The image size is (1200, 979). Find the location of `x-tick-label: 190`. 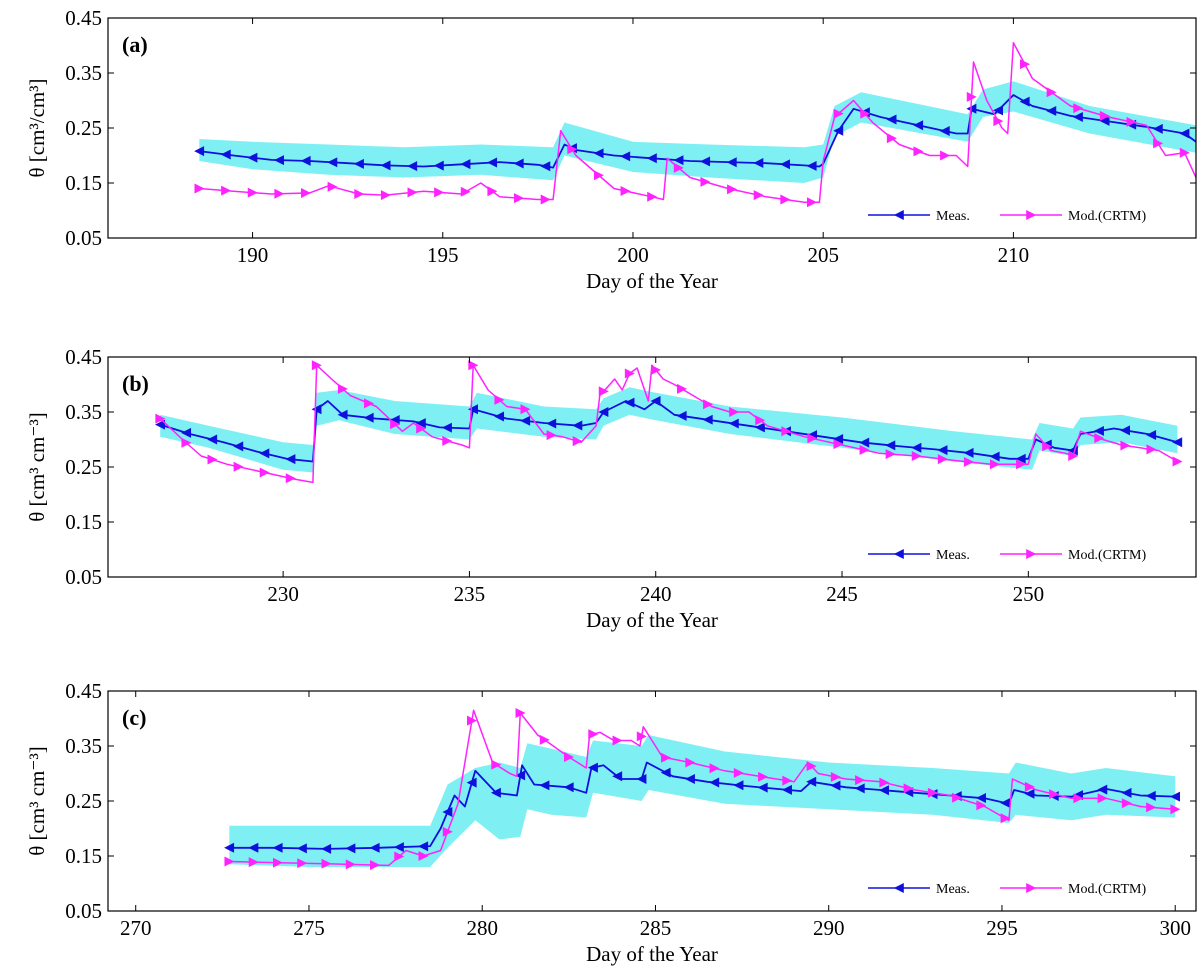

x-tick-label: 190 is located at coordinates (253, 255).